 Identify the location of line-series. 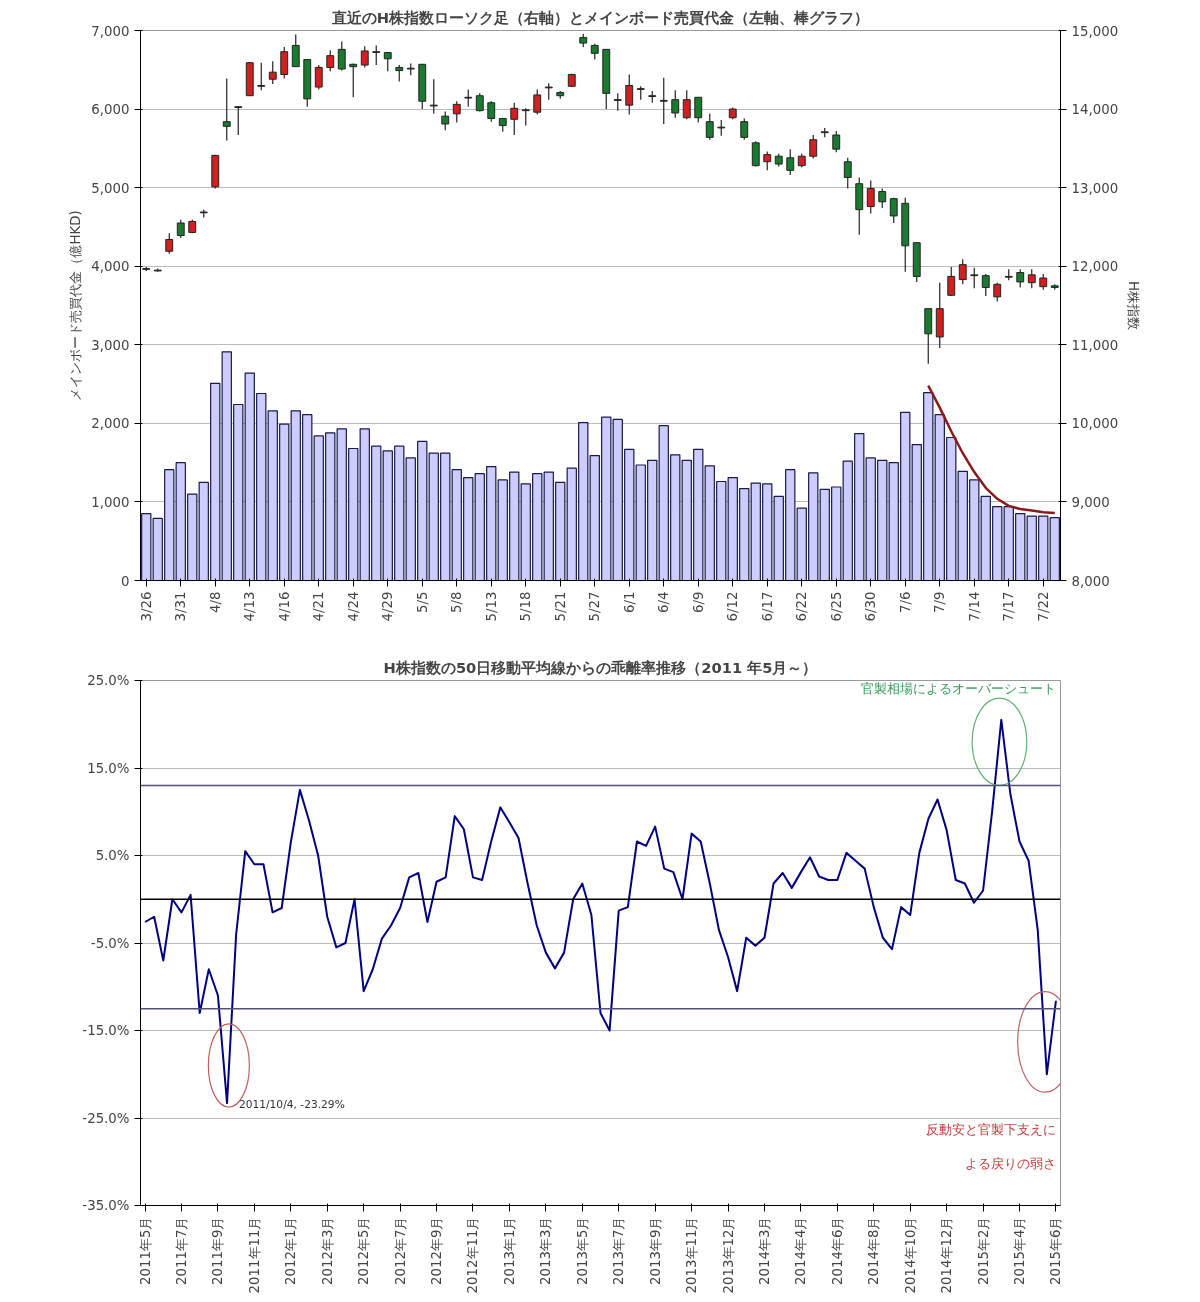
(991, 449).